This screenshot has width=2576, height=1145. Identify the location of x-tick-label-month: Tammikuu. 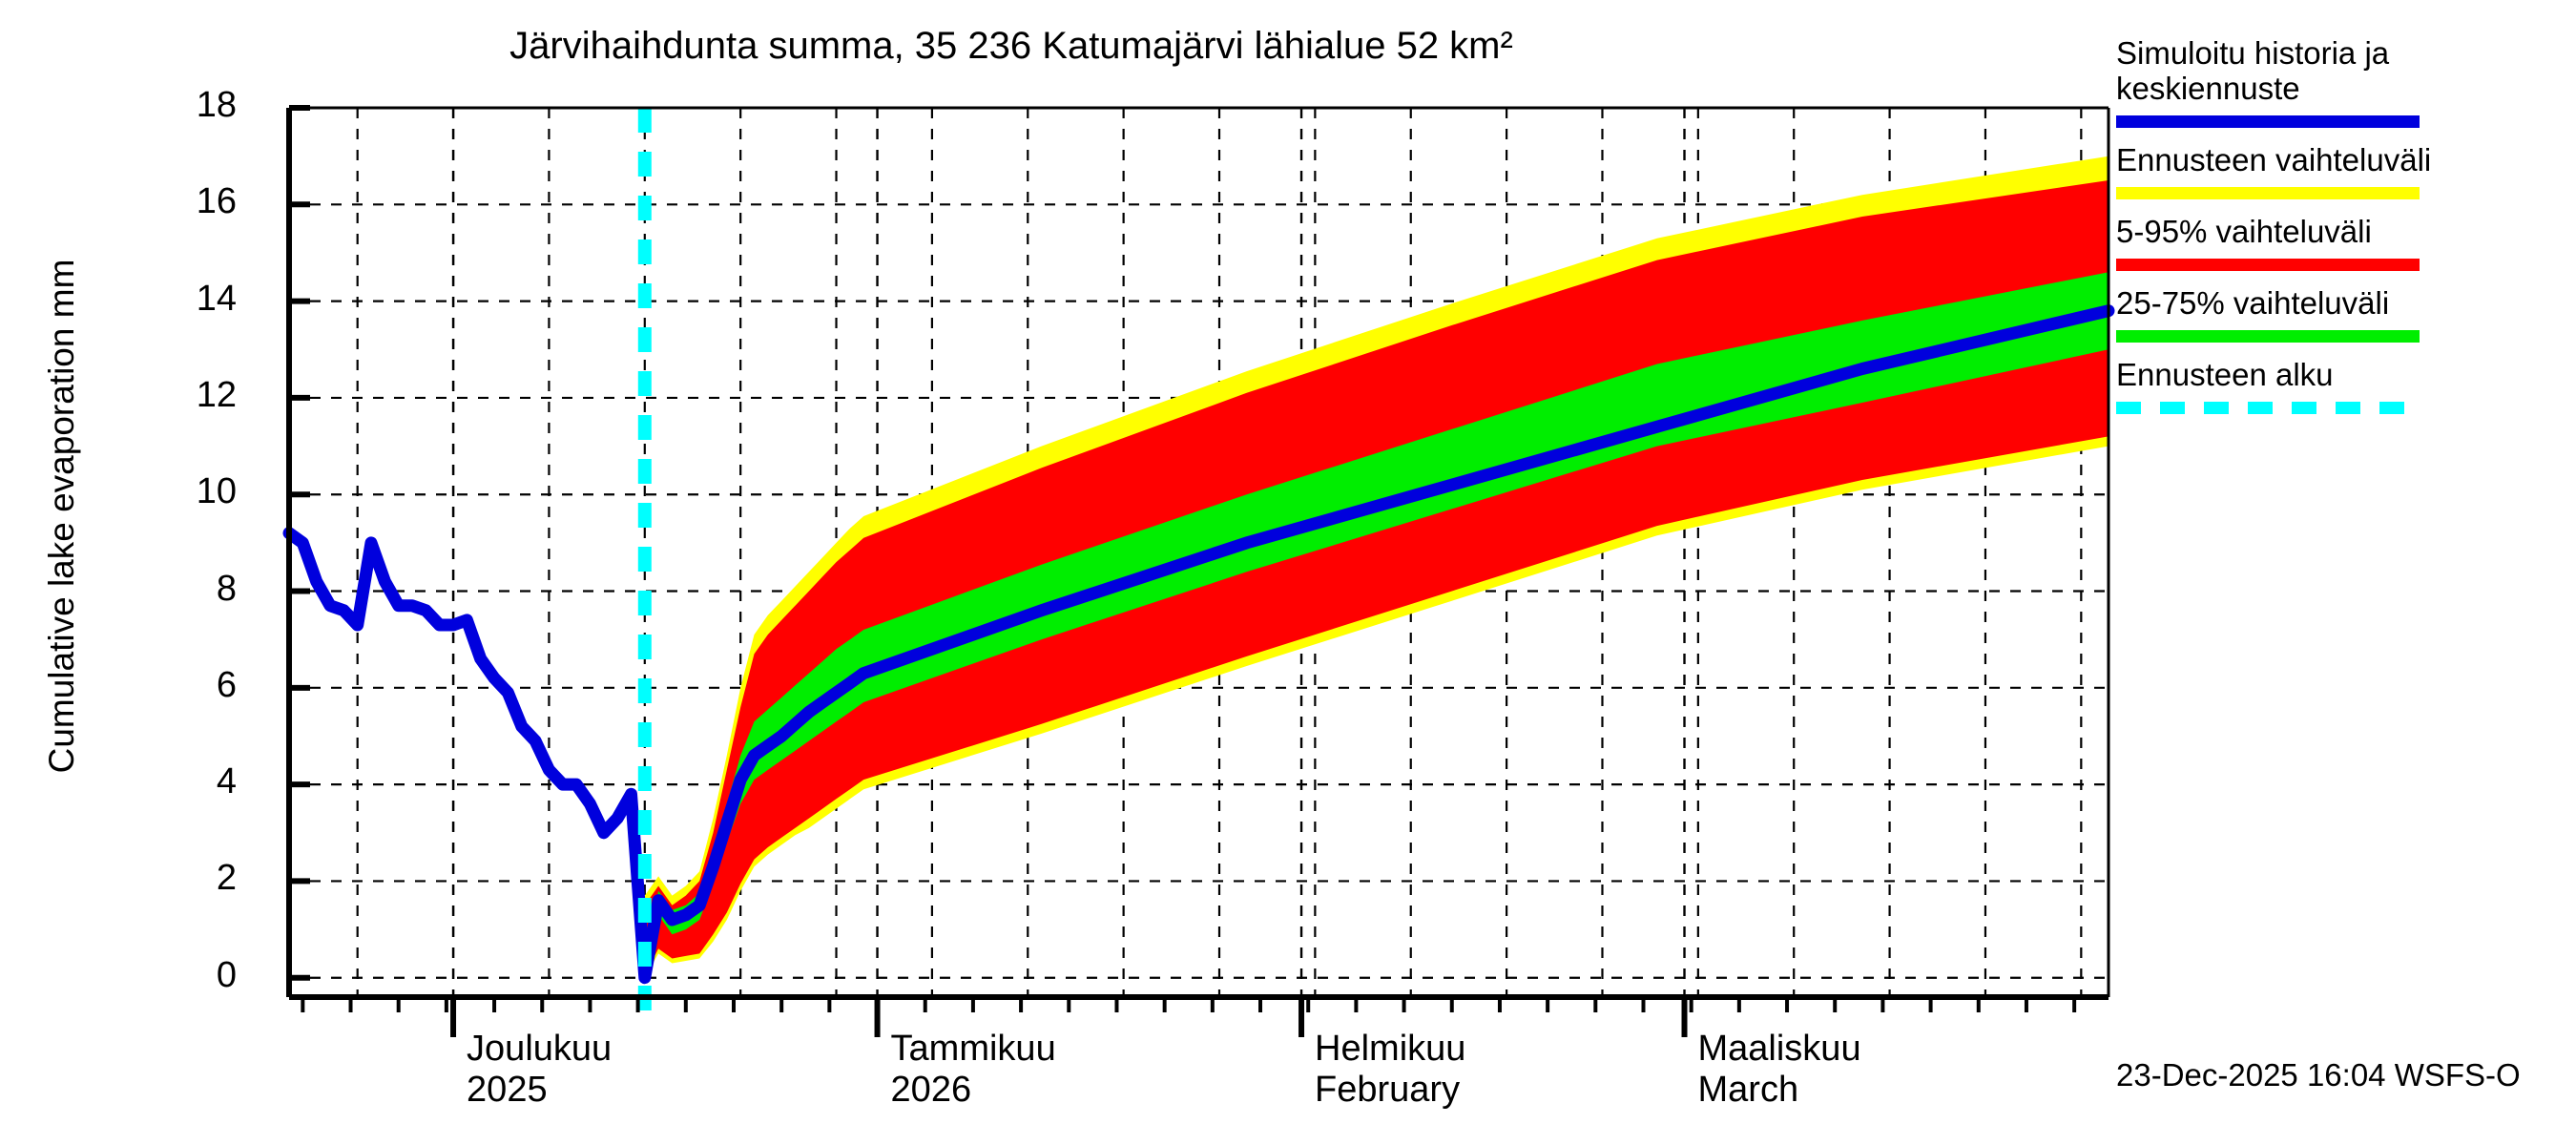
(973, 1049).